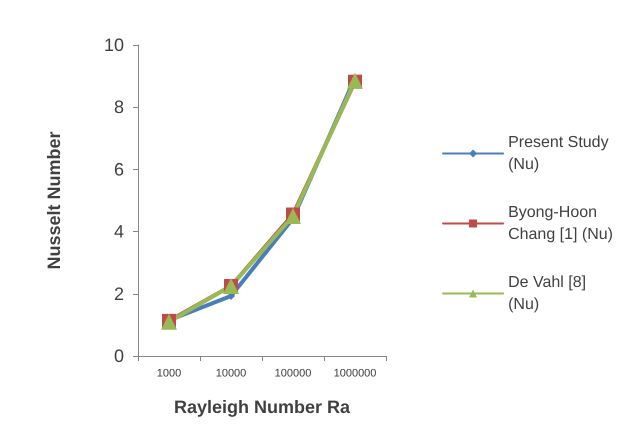  What do you see at coordinates (547, 293) in the screenshot?
I see `legend-label: De Vahl [8] (Nu)` at bounding box center [547, 293].